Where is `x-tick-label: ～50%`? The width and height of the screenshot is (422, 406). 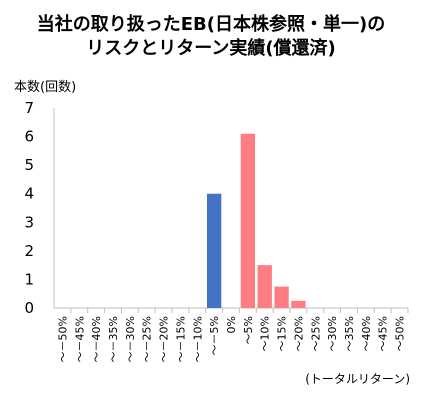
x-tick-label: ～50% is located at coordinates (400, 333).